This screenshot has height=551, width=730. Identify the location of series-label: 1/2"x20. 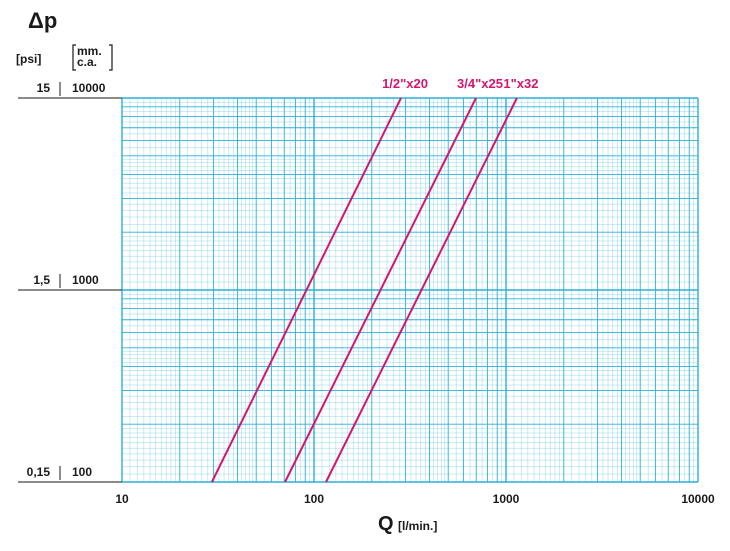
(405, 83).